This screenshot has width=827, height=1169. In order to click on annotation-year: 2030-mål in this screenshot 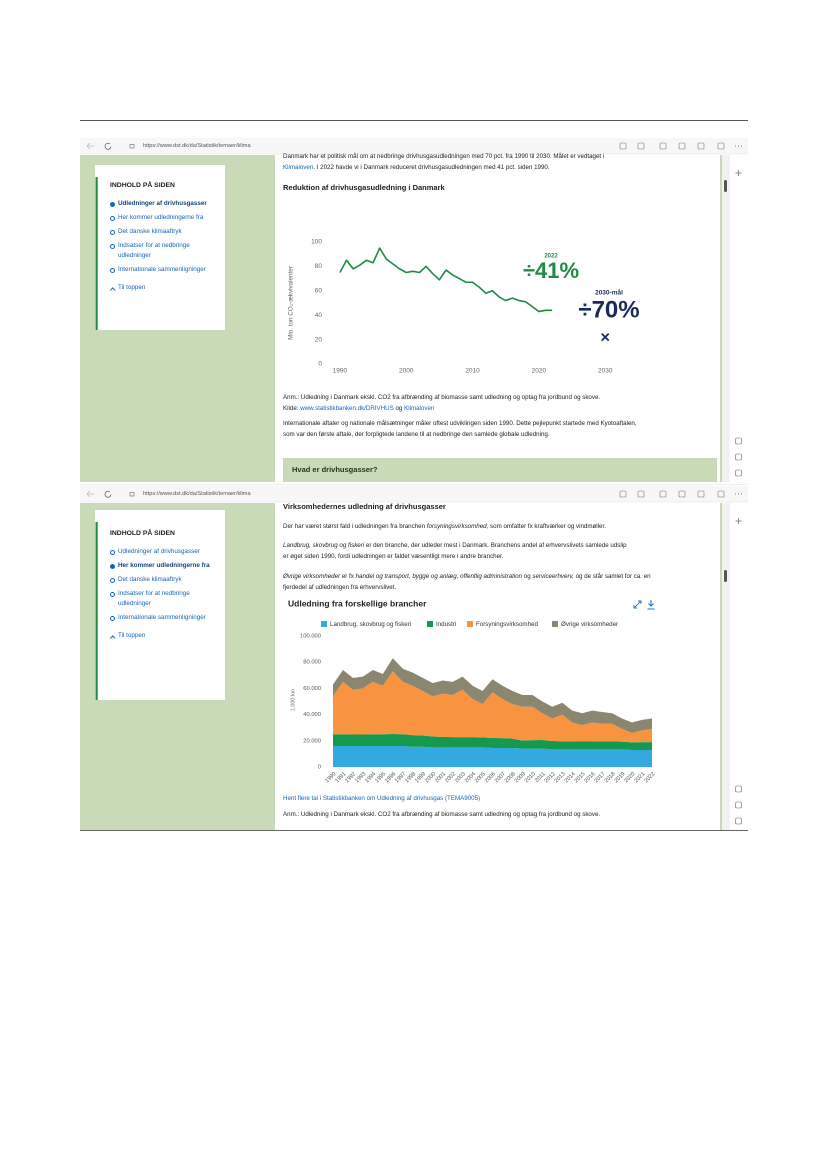, I will do `click(609, 293)`.